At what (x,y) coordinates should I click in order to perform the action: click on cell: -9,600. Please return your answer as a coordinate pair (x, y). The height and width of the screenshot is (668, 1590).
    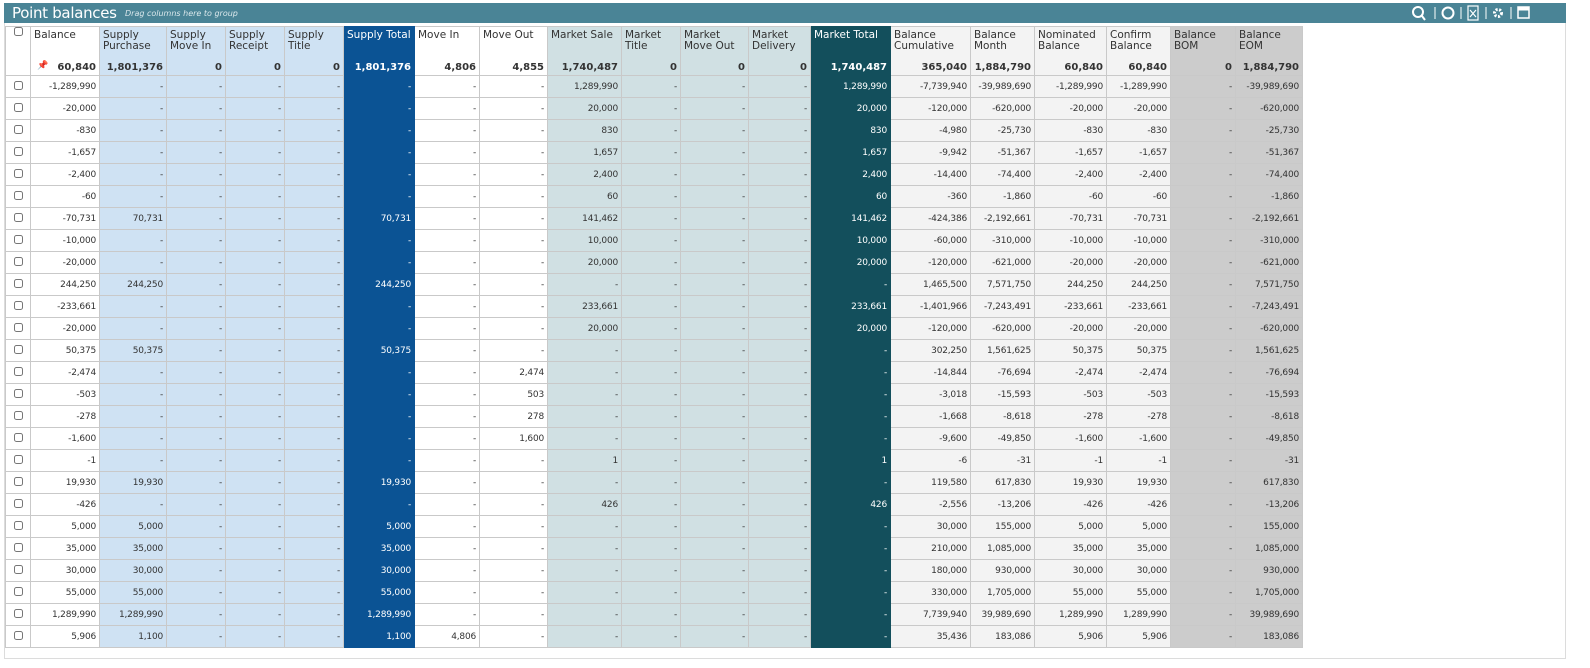
    Looking at the image, I should click on (930, 438).